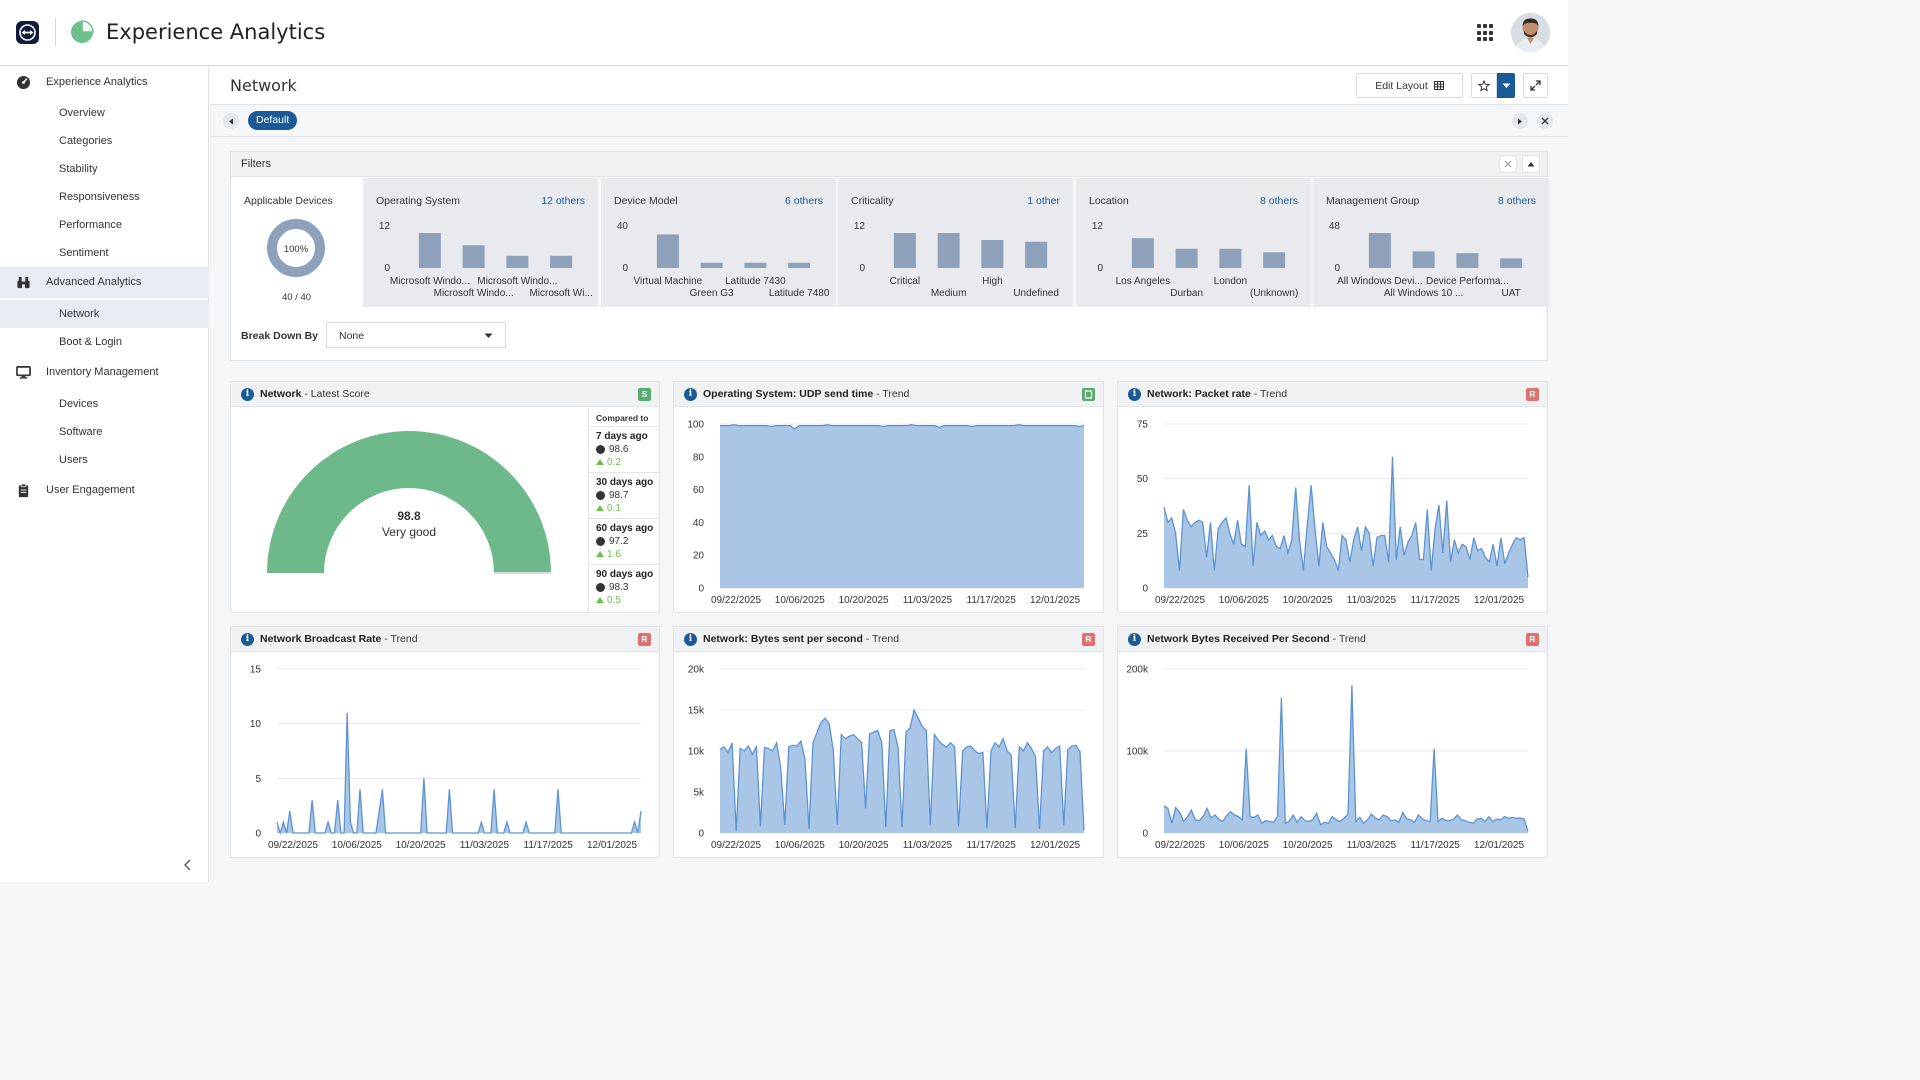 The width and height of the screenshot is (1920, 1080). I want to click on break-down-by-label: Break Down By, so click(280, 336).